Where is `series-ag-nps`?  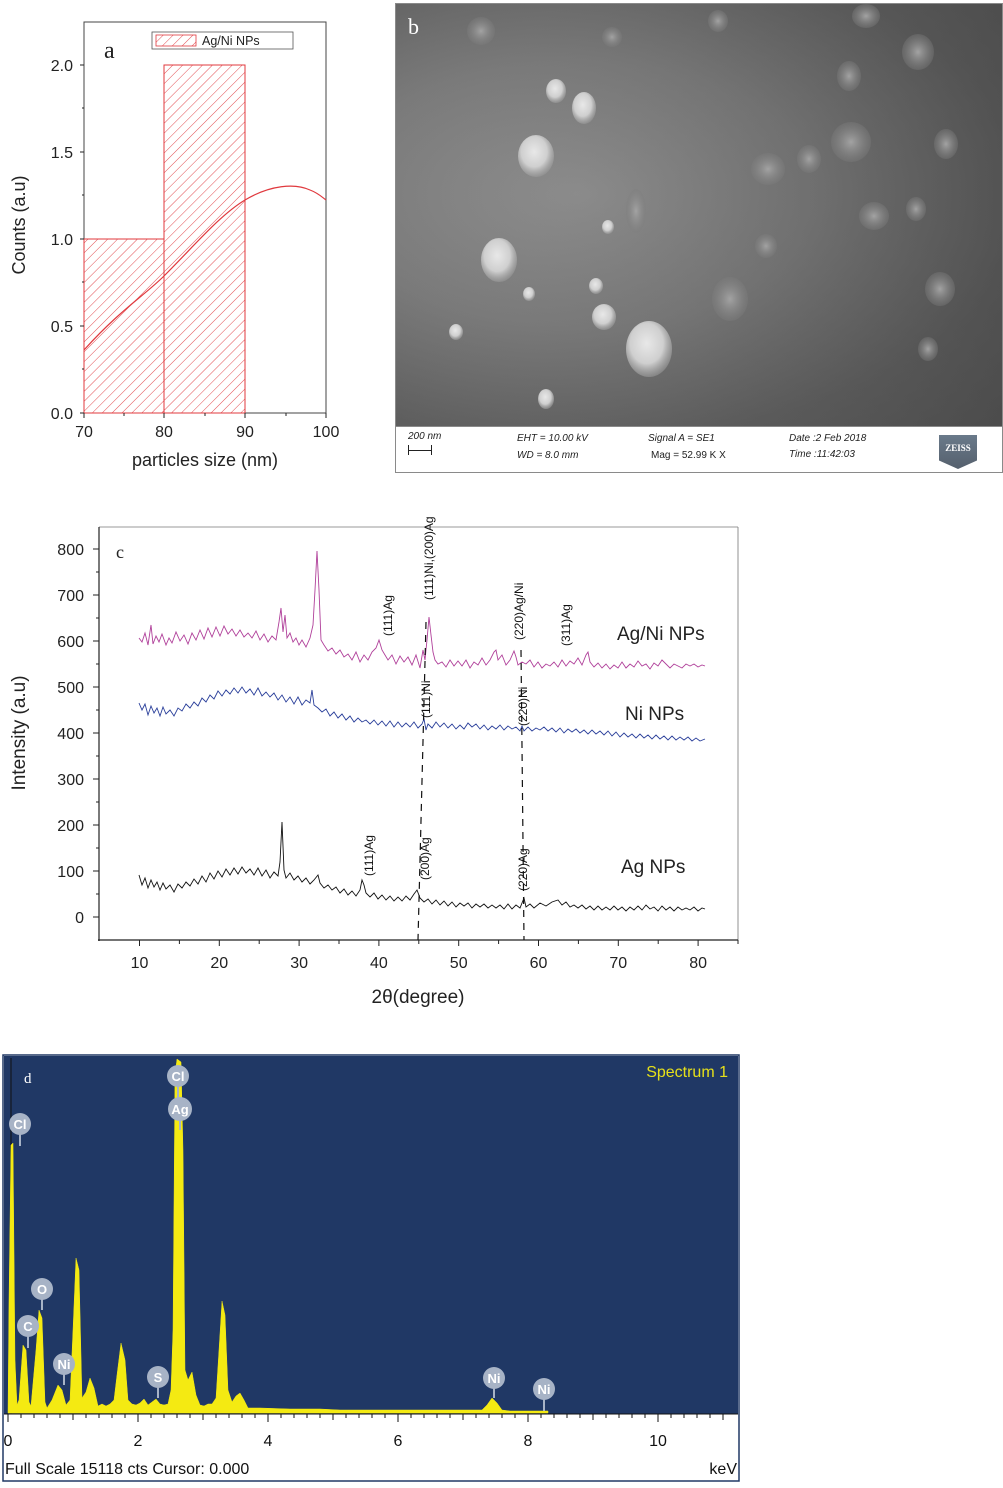
series-ag-nps is located at coordinates (422, 866).